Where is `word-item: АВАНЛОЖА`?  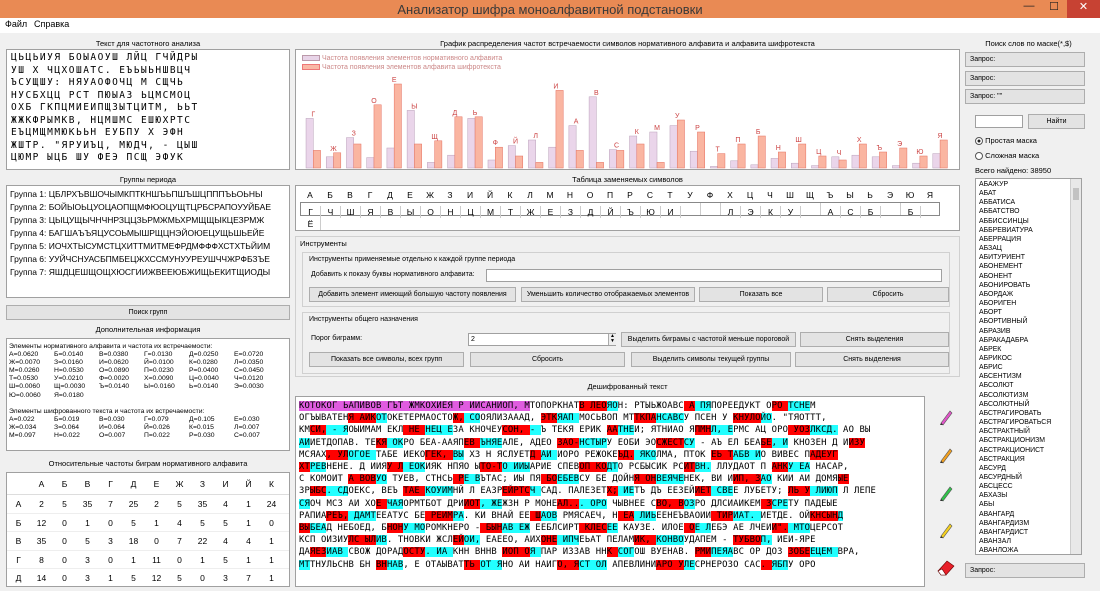
word-item: АВАНЛОЖА is located at coordinates (999, 551).